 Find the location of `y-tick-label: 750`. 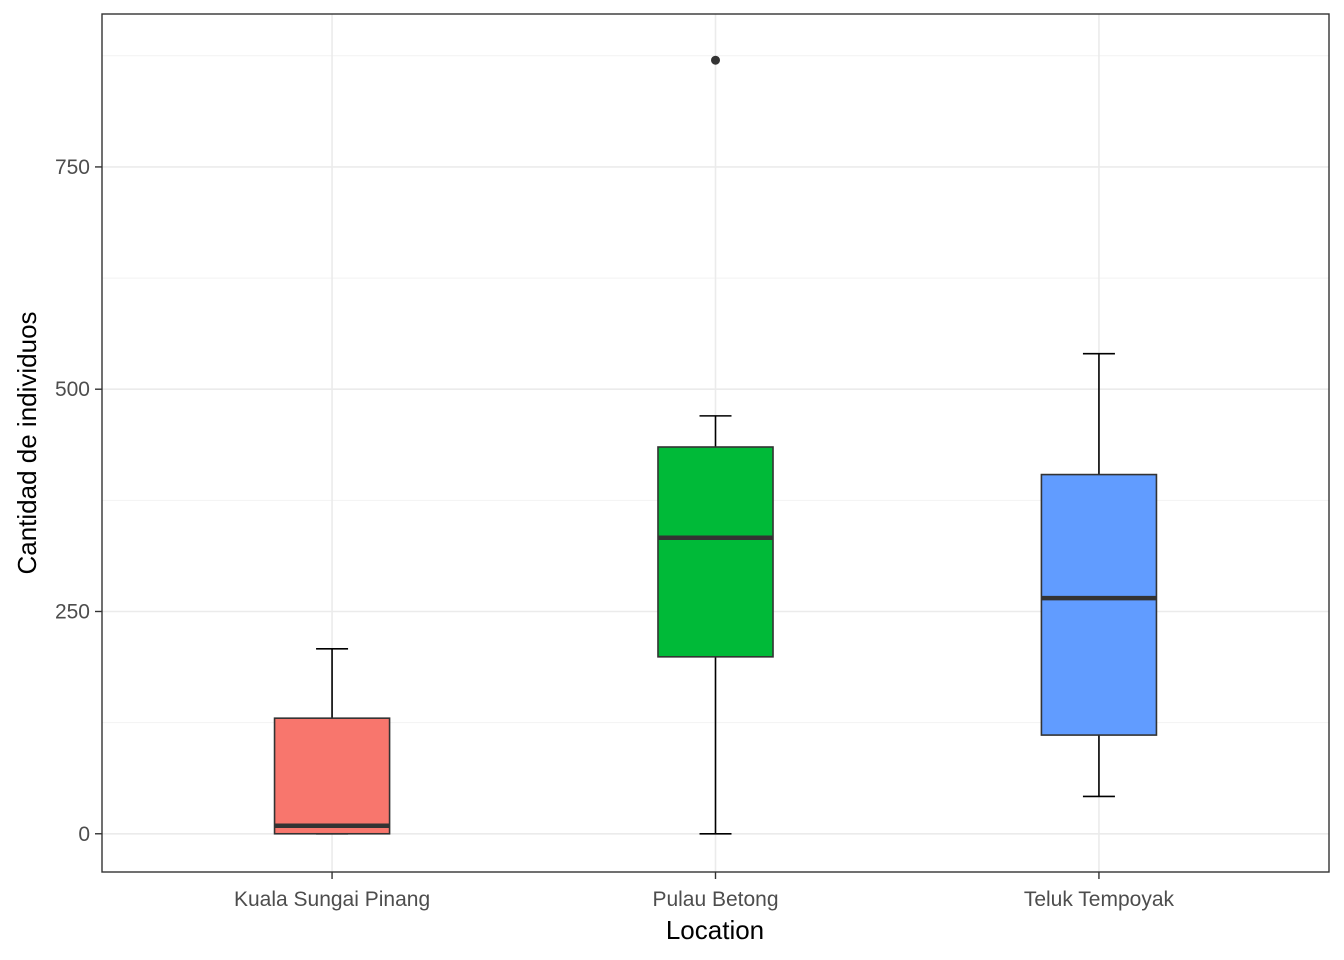

y-tick-label: 750 is located at coordinates (72, 167).